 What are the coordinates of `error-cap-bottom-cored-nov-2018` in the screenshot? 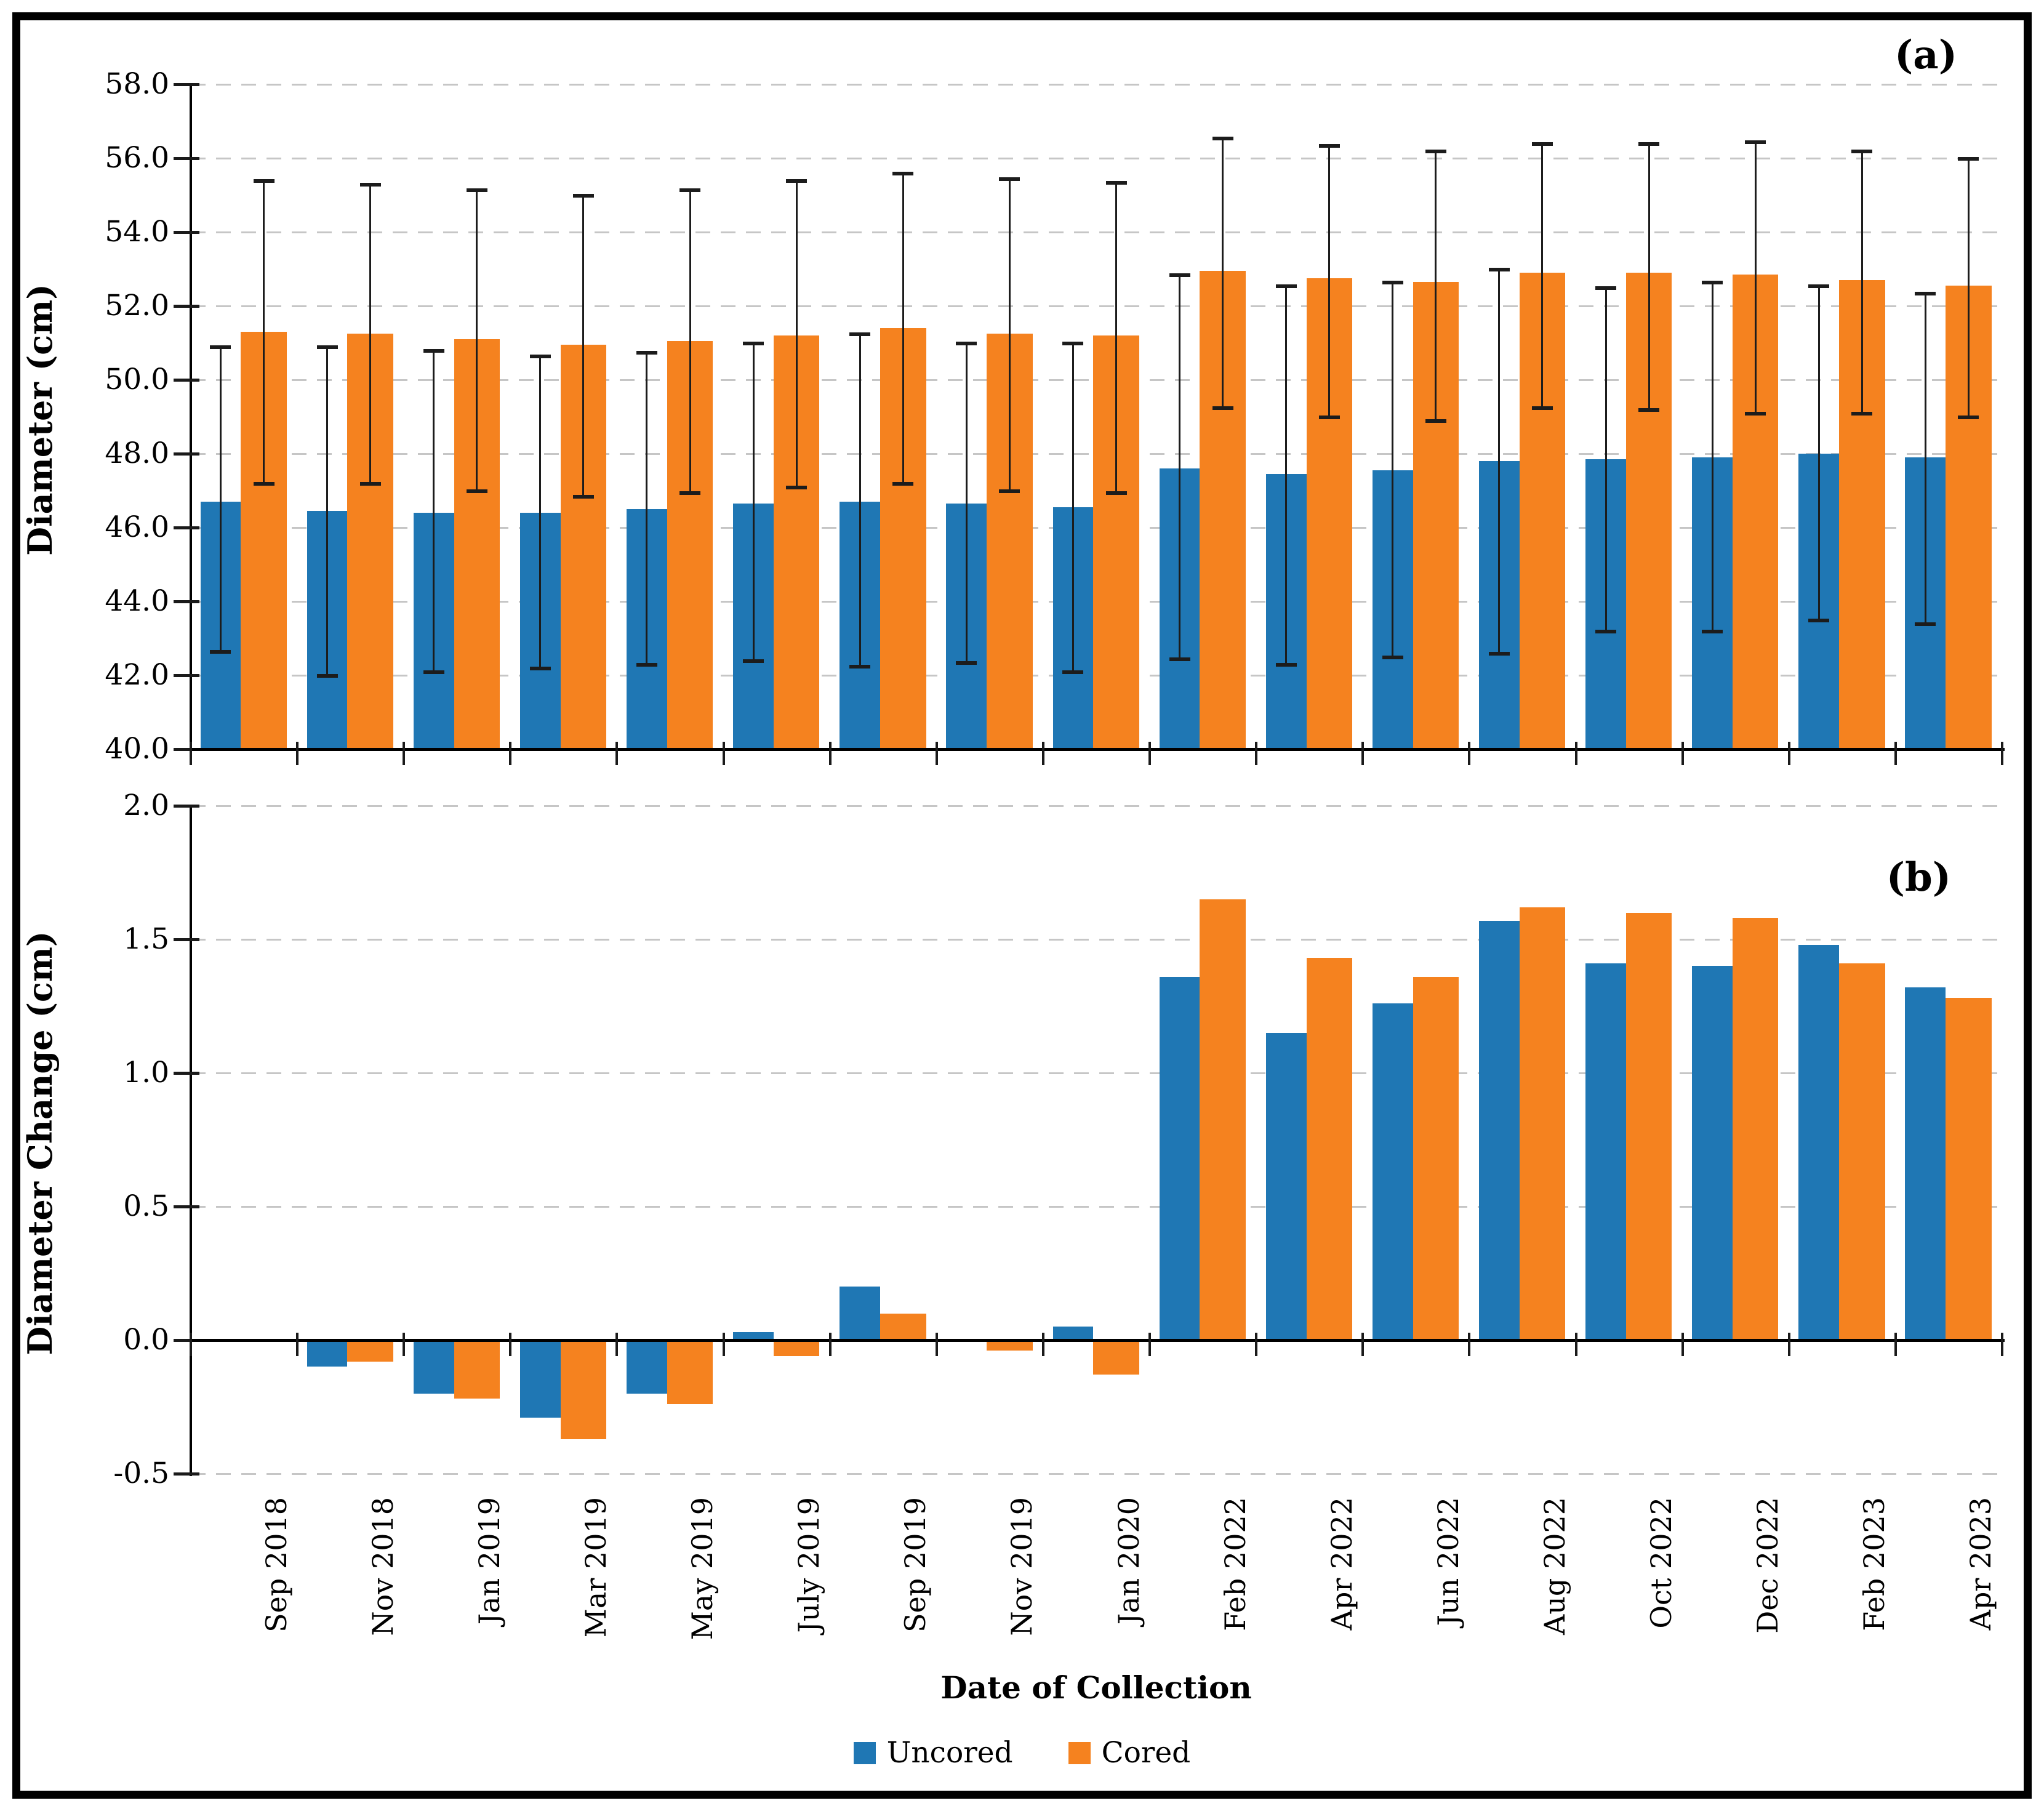 It's located at (370, 484).